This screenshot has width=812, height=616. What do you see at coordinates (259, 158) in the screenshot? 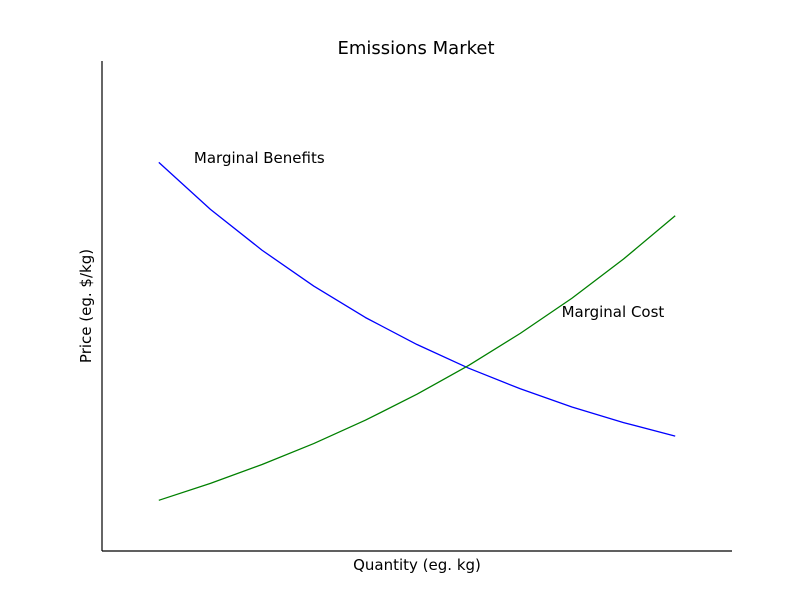
I see `annotation-label-0: Marginal Benefits` at bounding box center [259, 158].